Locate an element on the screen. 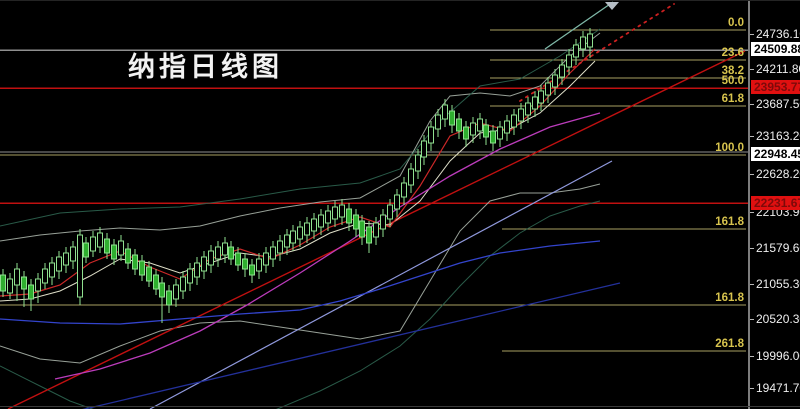 The image size is (800, 409). fib-label: 38.2 is located at coordinates (733, 71).